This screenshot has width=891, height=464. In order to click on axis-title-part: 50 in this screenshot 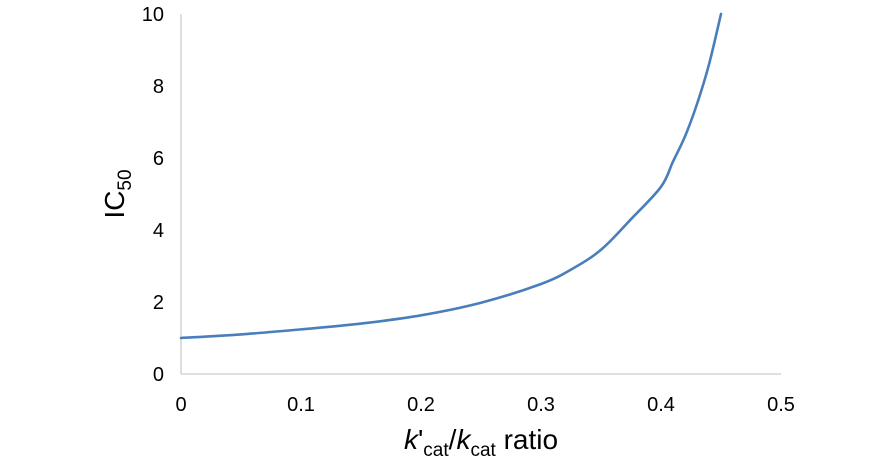, I will do `click(125, 179)`.